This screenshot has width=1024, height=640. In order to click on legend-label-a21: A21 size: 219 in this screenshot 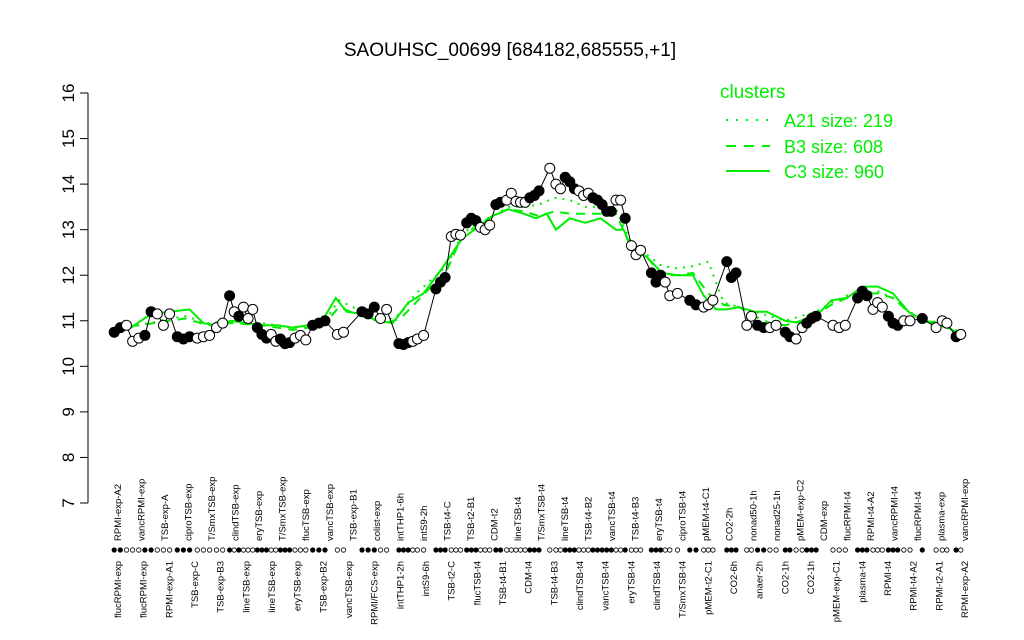, I will do `click(838, 121)`.